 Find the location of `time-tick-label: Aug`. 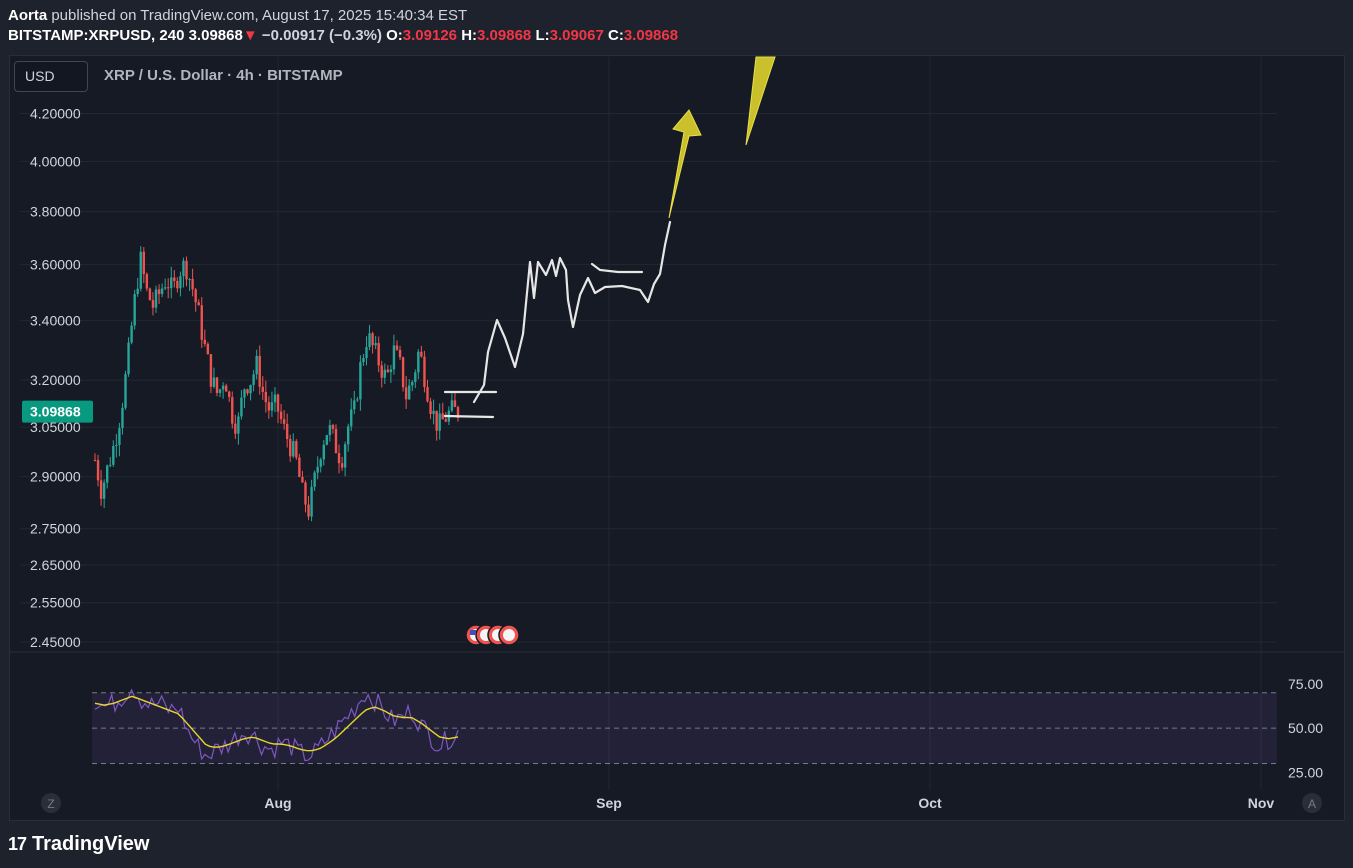

time-tick-label: Aug is located at coordinates (277, 803).